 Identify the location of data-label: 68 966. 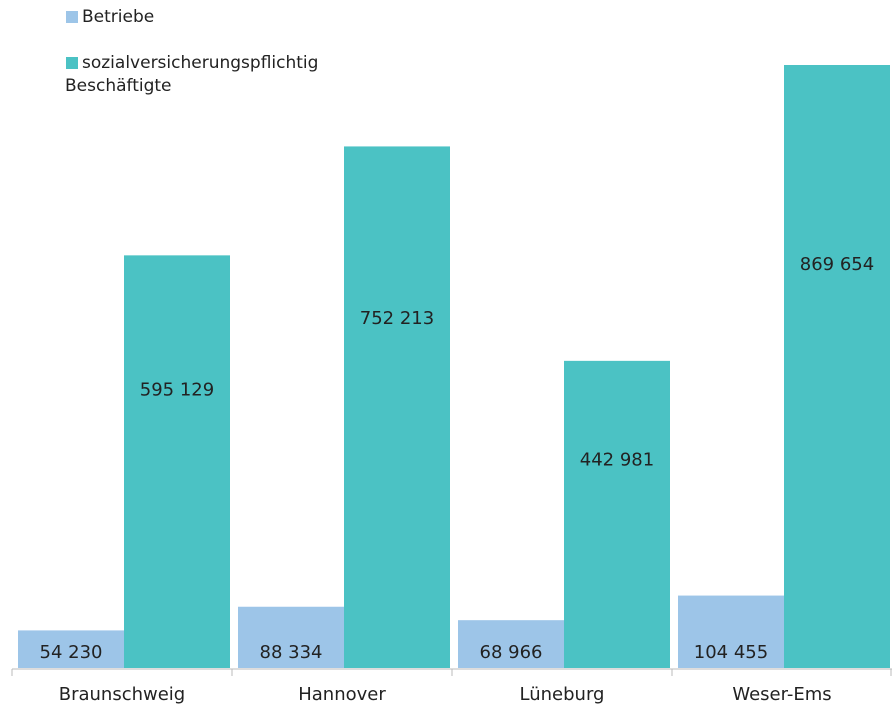
(511, 652).